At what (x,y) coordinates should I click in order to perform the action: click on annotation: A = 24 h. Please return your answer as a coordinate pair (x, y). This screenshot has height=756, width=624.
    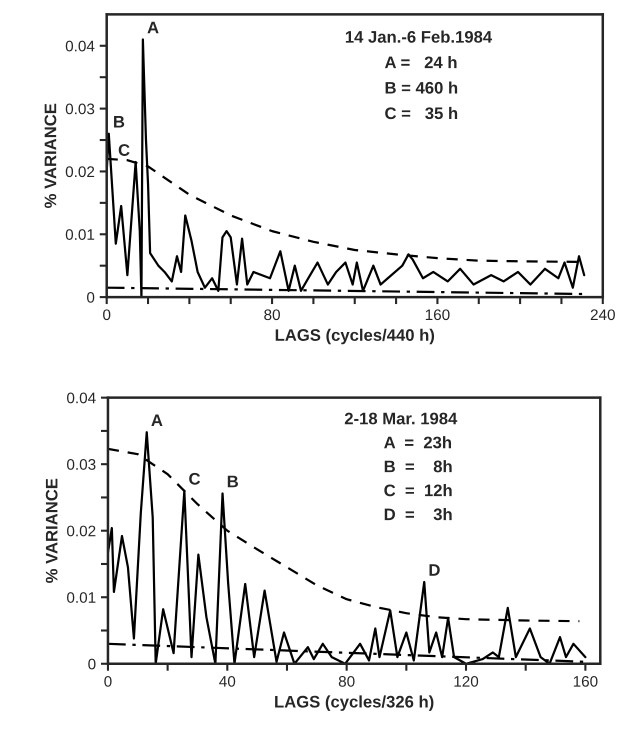
    Looking at the image, I should click on (420, 62).